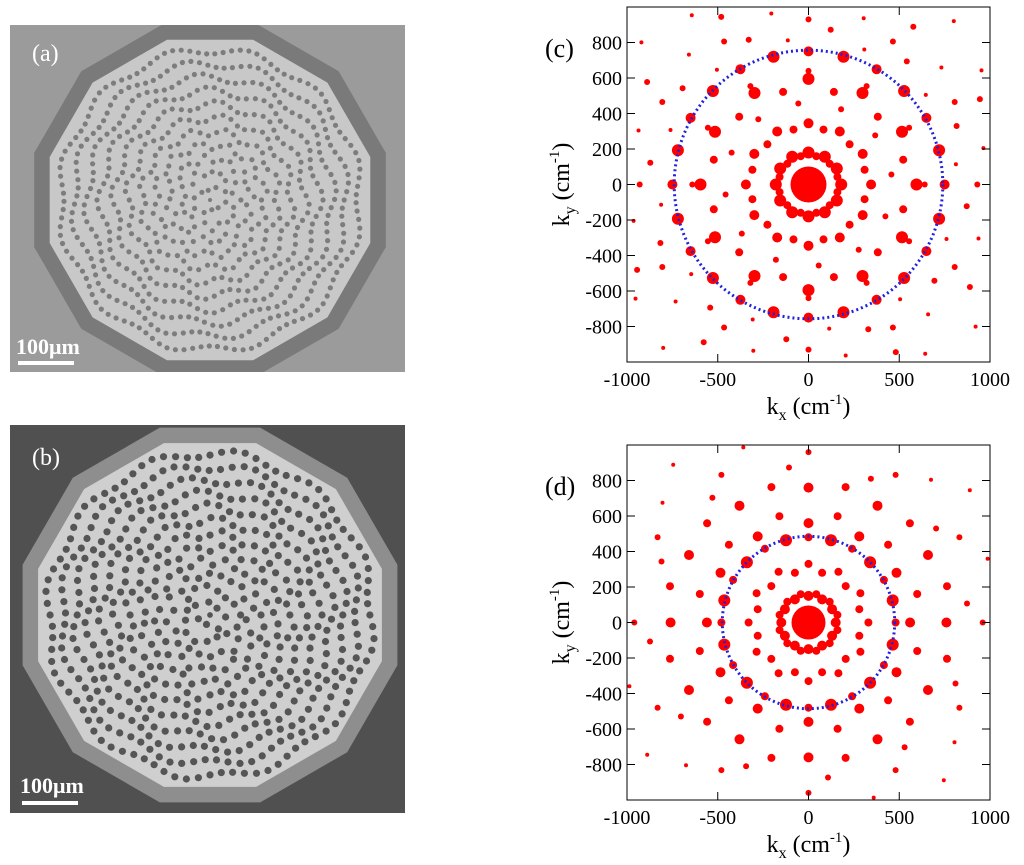  What do you see at coordinates (48, 346) in the screenshot?
I see `scale-bar-label-a: 100μm` at bounding box center [48, 346].